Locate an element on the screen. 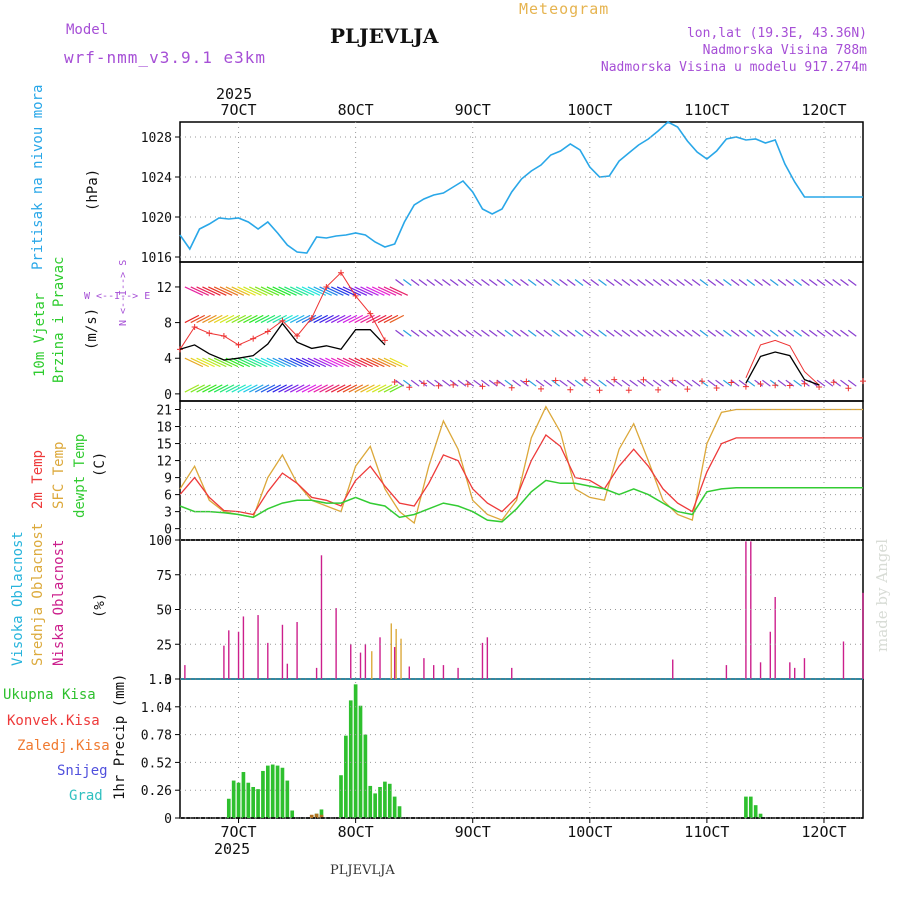 The height and width of the screenshot is (900, 900). precip-legend-grad: Grad is located at coordinates (86, 796).